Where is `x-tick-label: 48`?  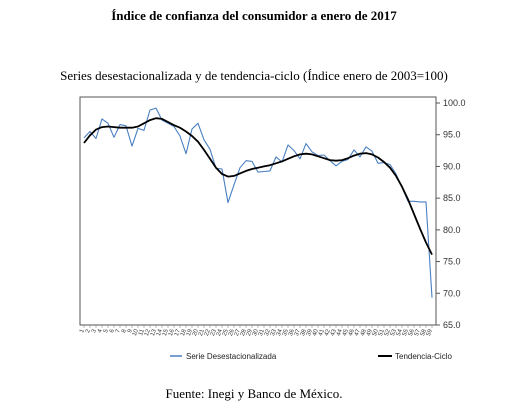 x-tick-label: 48 is located at coordinates (364, 332).